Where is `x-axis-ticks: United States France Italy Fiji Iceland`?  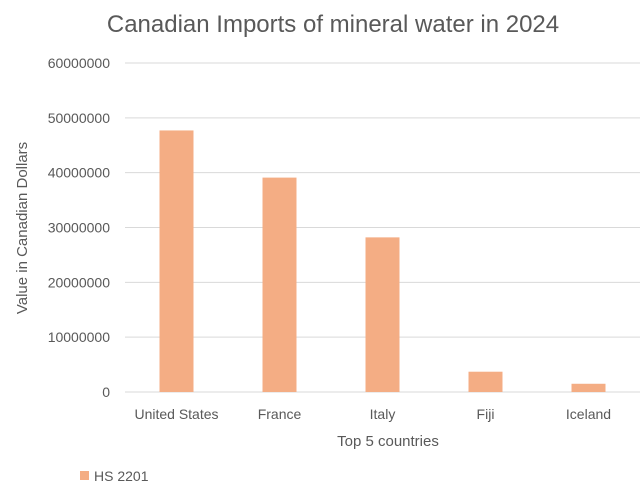 x-axis-ticks: United States France Italy Fiji Iceland is located at coordinates (372, 414).